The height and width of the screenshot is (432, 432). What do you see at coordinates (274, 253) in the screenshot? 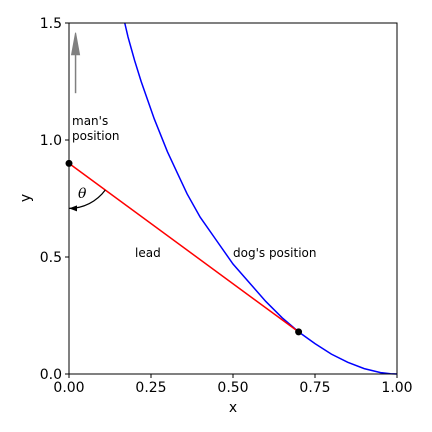
I see `dog-position-label: dog's position` at bounding box center [274, 253].